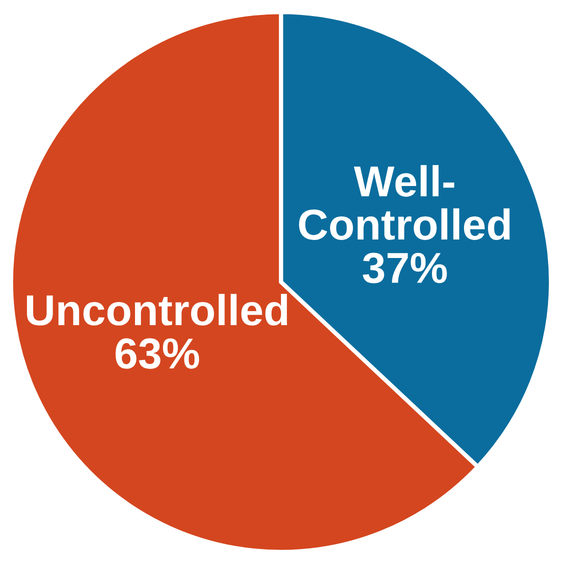 Image resolution: width=562 pixels, height=564 pixels. What do you see at coordinates (157, 310) in the screenshot?
I see `slice-label: Uncontrolled` at bounding box center [157, 310].